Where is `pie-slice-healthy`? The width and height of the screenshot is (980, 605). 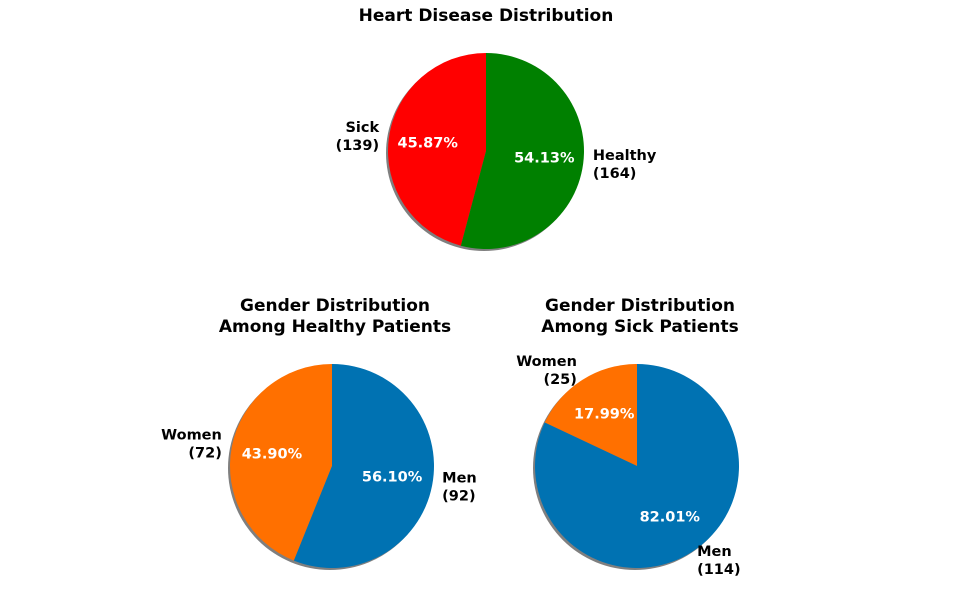 pie-slice-healthy is located at coordinates (522, 151).